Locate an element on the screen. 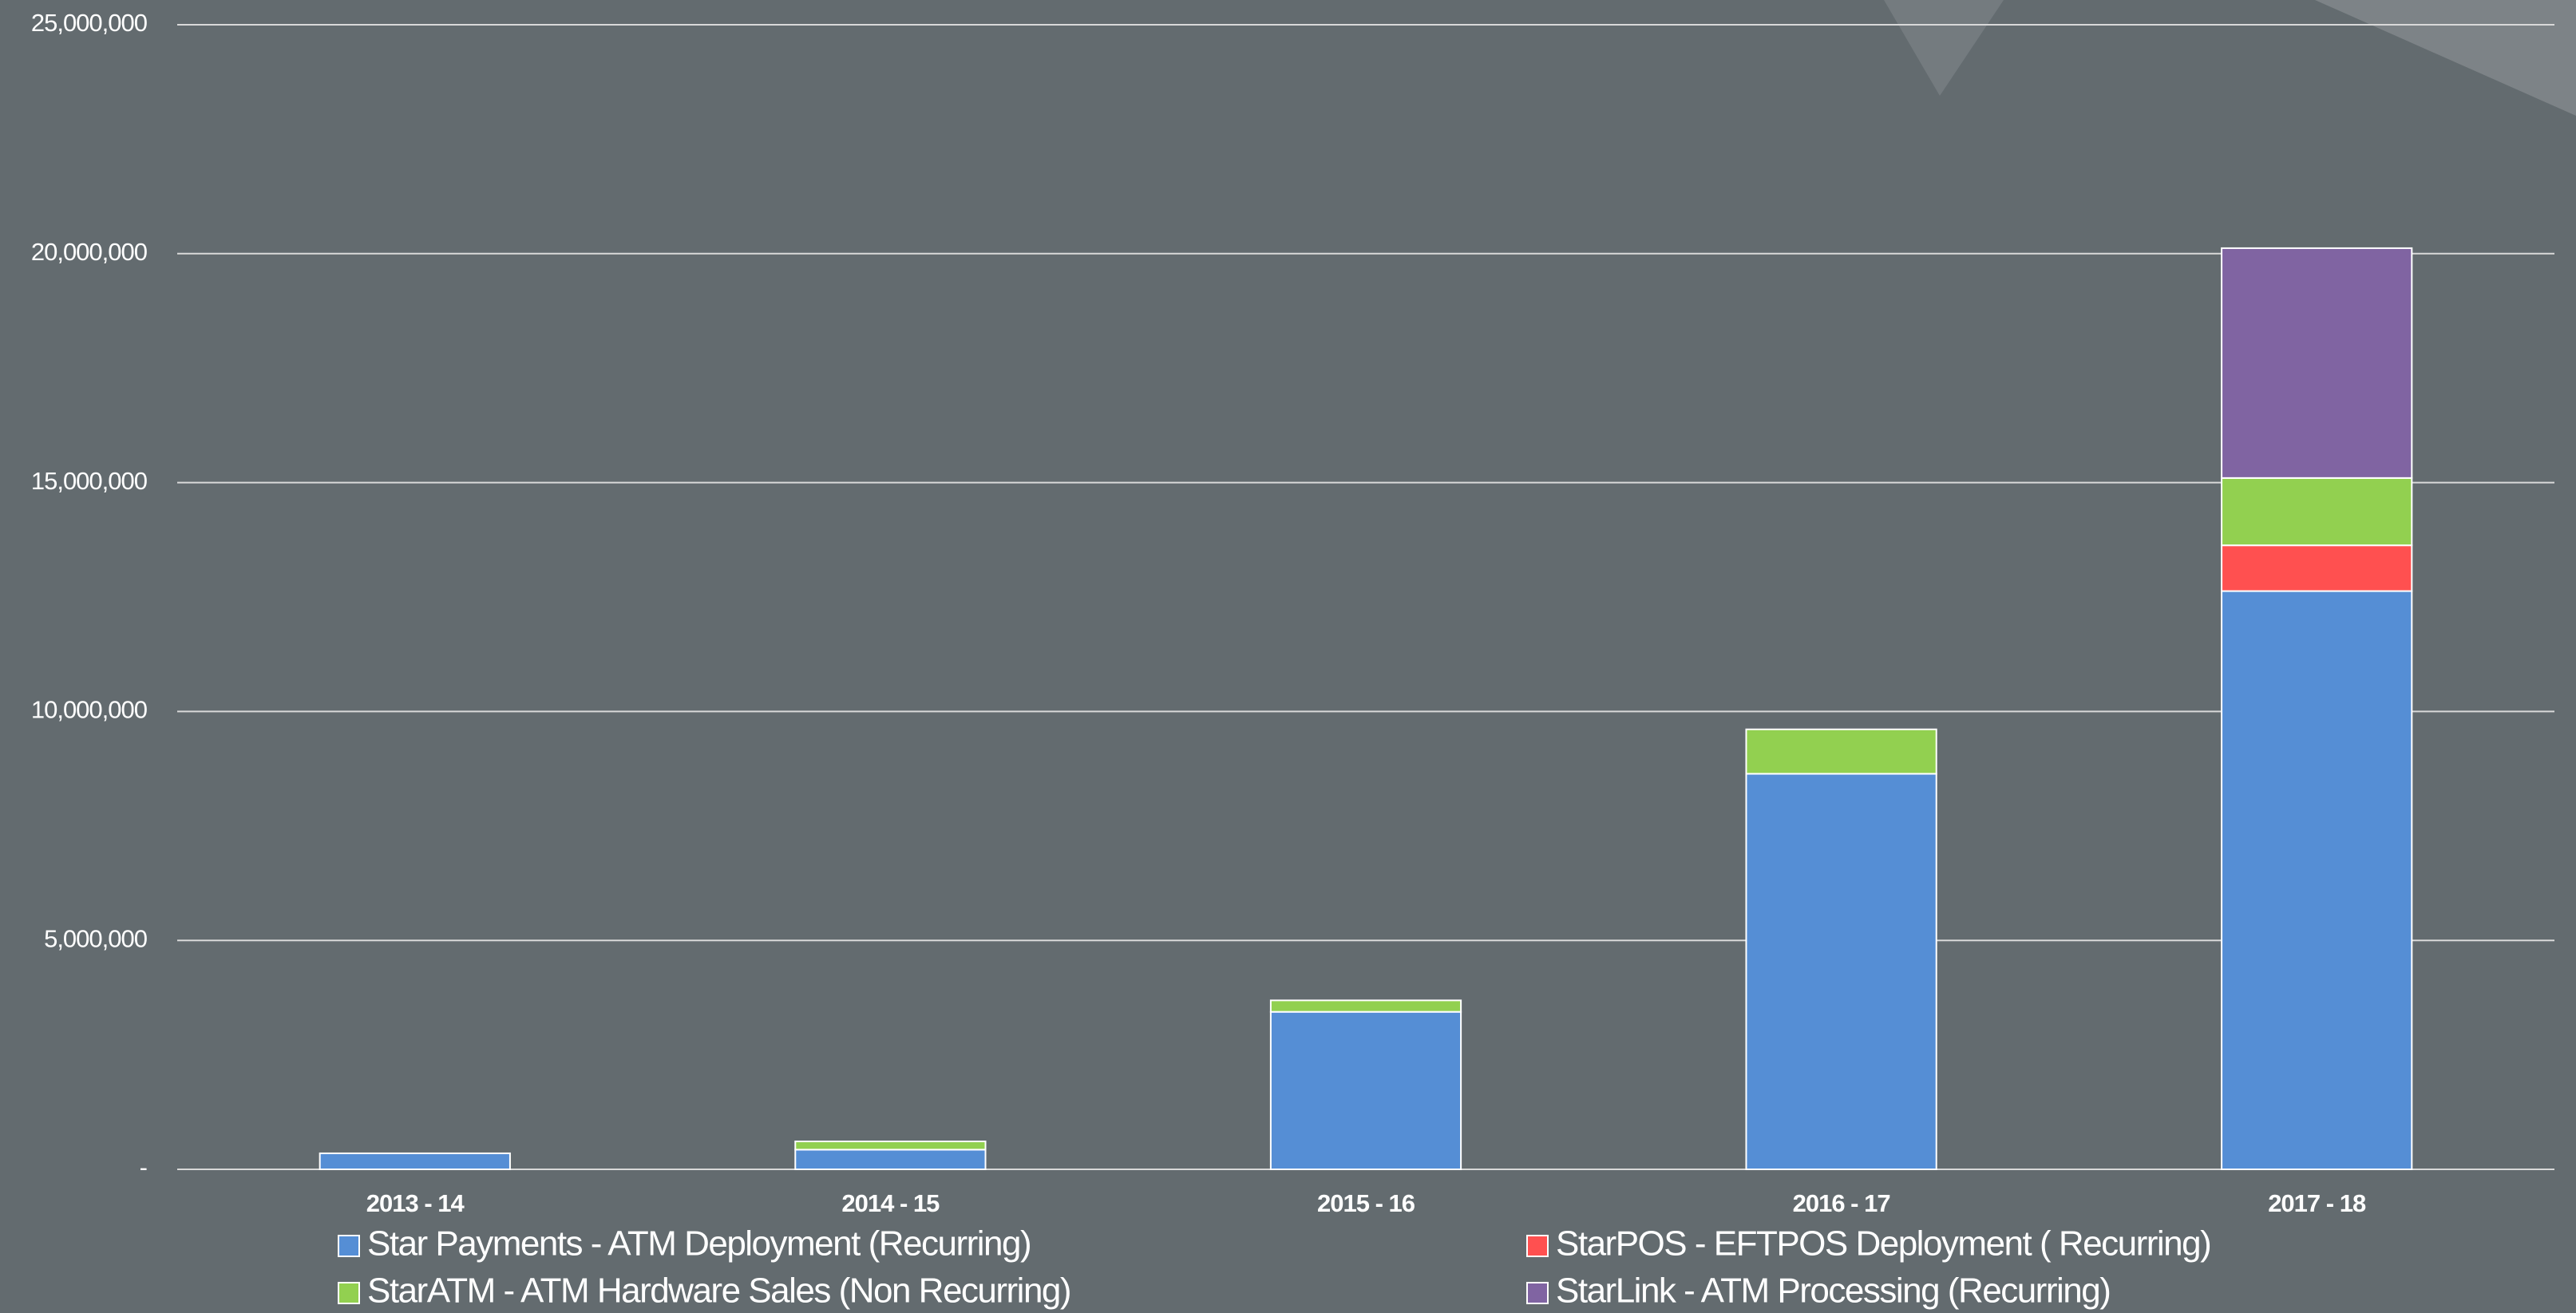 The width and height of the screenshot is (2576, 1313). legend-label: StarPOS - EFTPOS Deployment ( Recurring) is located at coordinates (1883, 1244).